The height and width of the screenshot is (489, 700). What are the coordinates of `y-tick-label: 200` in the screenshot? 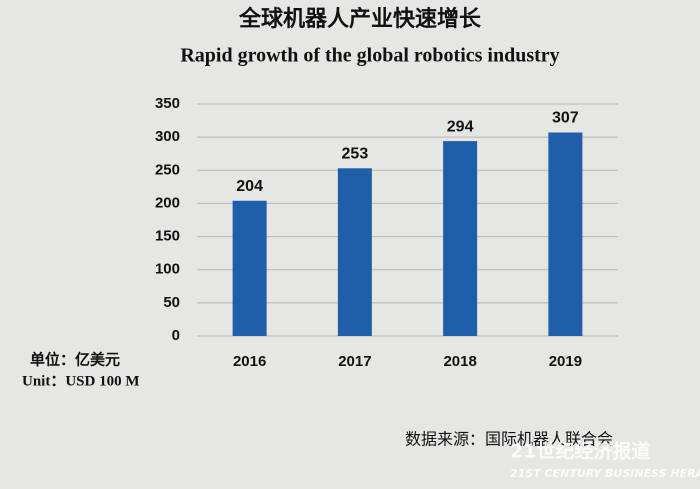 It's located at (167, 202).